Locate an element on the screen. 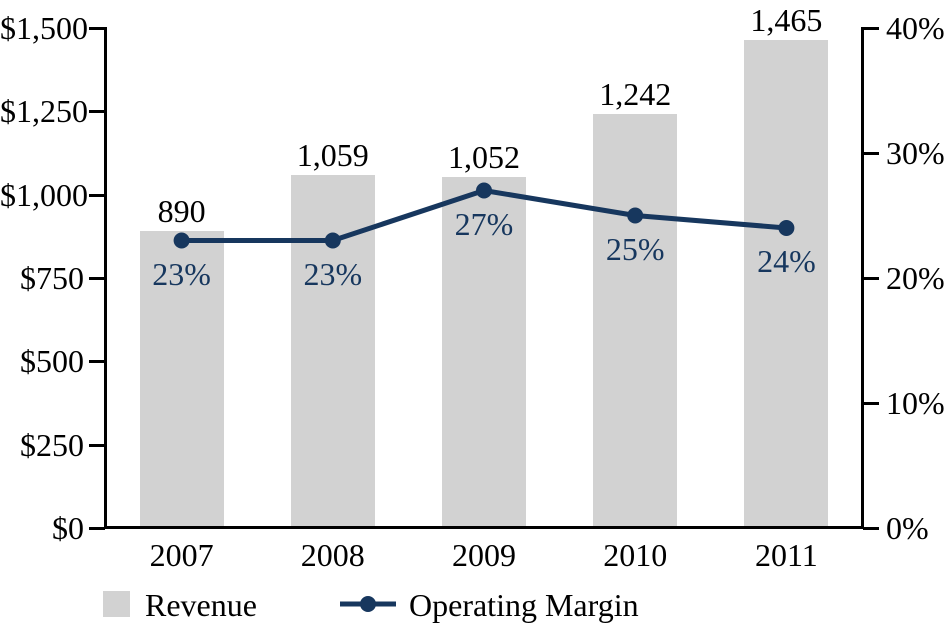  revenue-value-label: 1,242 is located at coordinates (635, 94).